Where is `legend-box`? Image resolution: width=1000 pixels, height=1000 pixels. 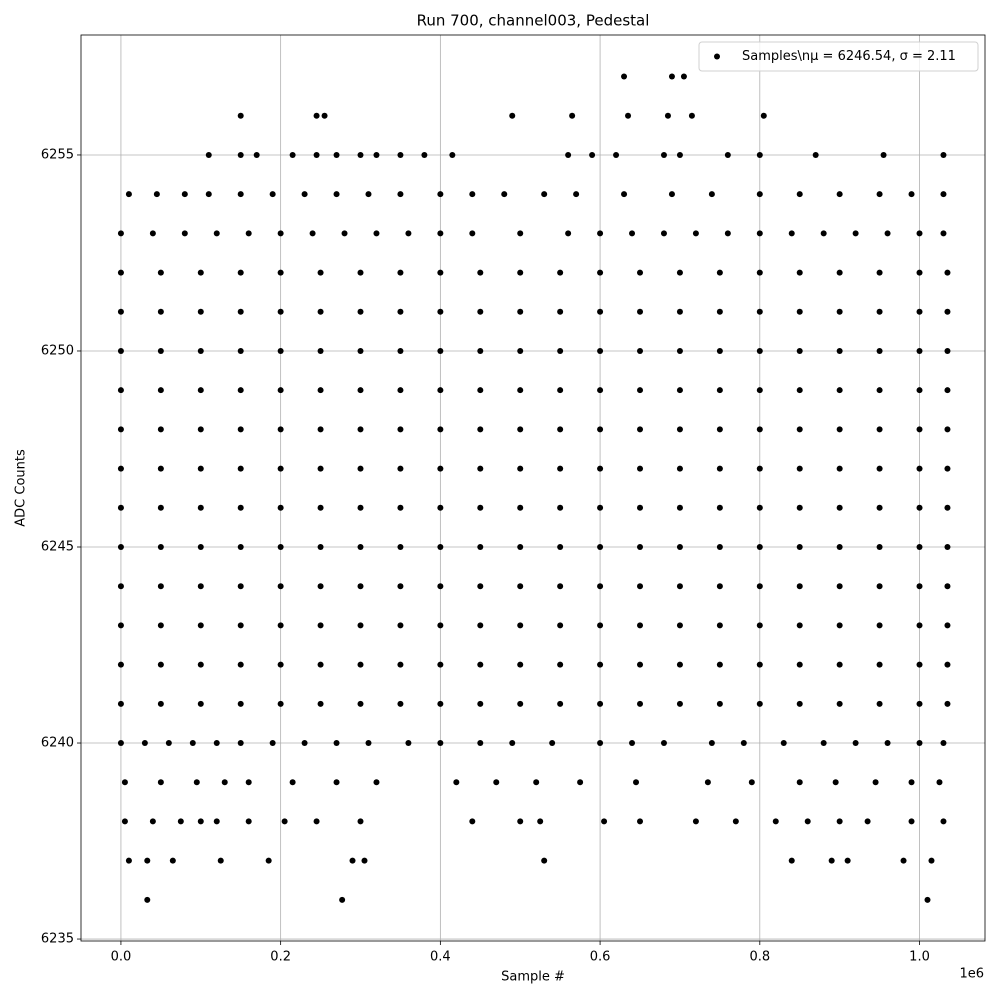 legend-box is located at coordinates (838, 56).